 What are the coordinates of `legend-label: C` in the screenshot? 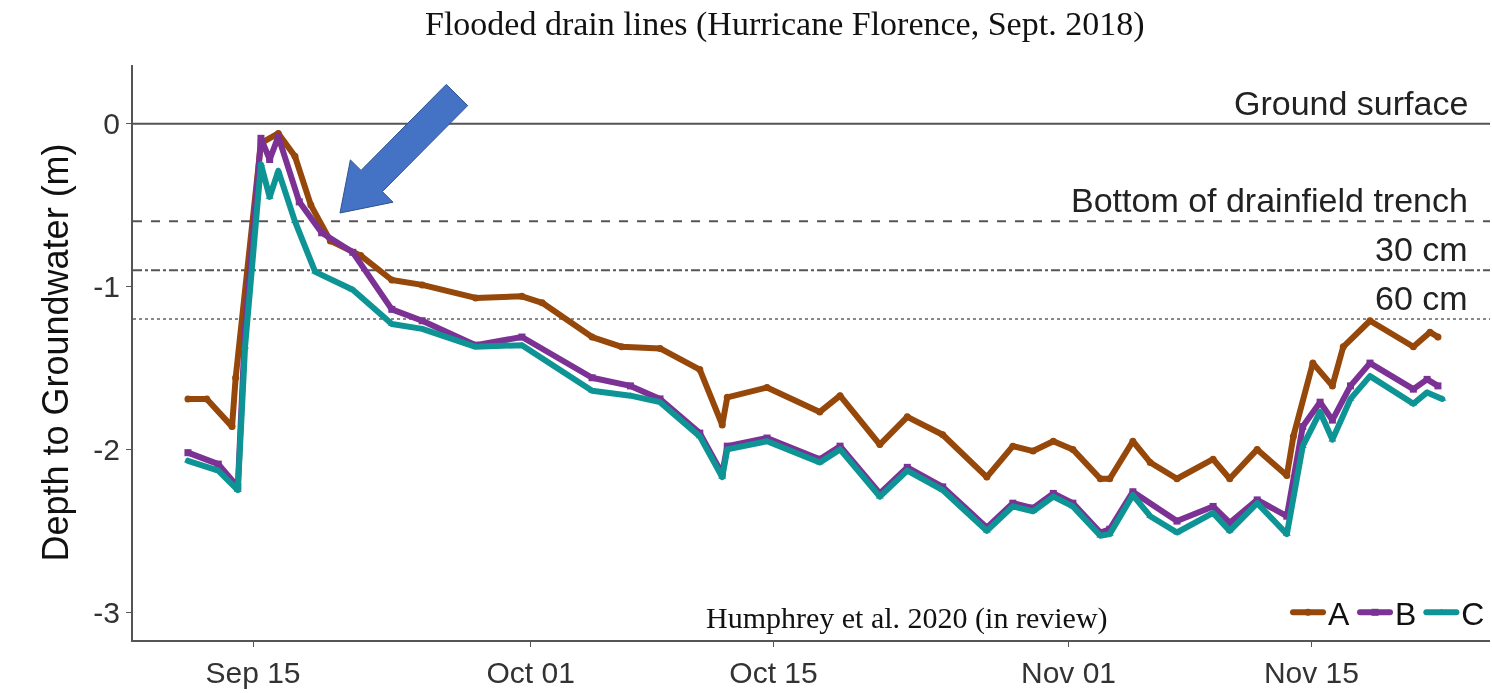 It's located at (1473, 613).